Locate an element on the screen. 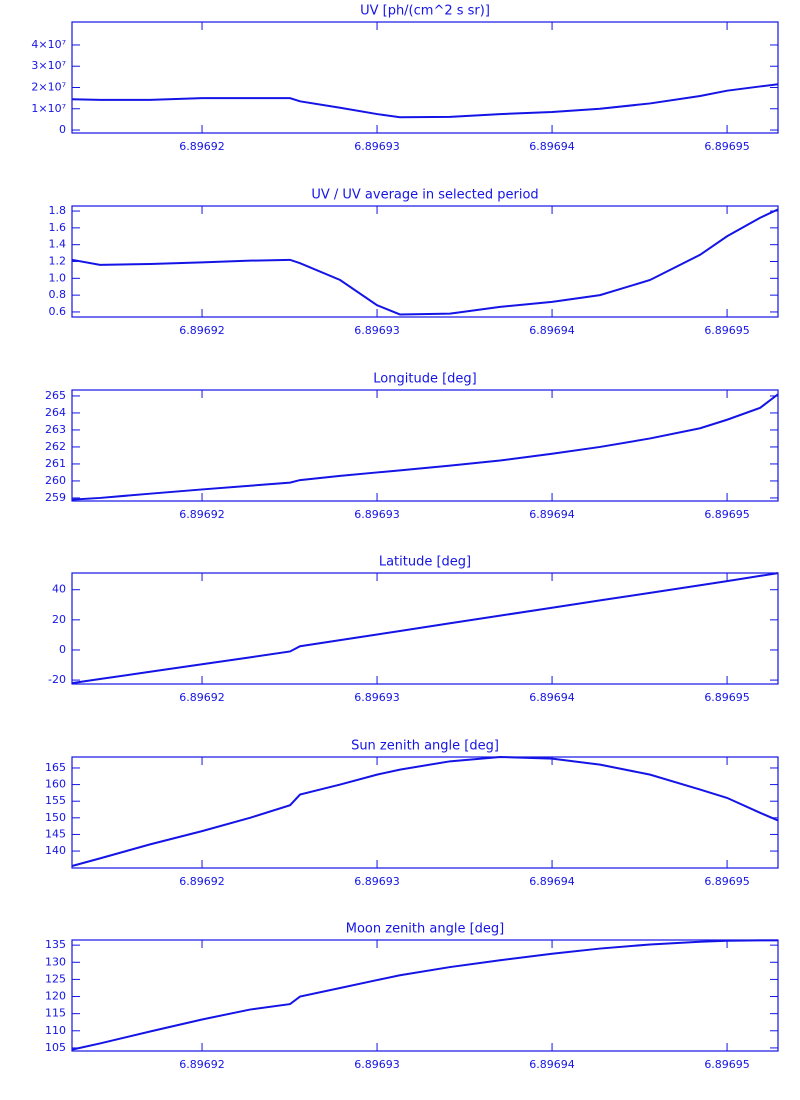  y-tick-label: 1×10⁷ is located at coordinates (48, 108).